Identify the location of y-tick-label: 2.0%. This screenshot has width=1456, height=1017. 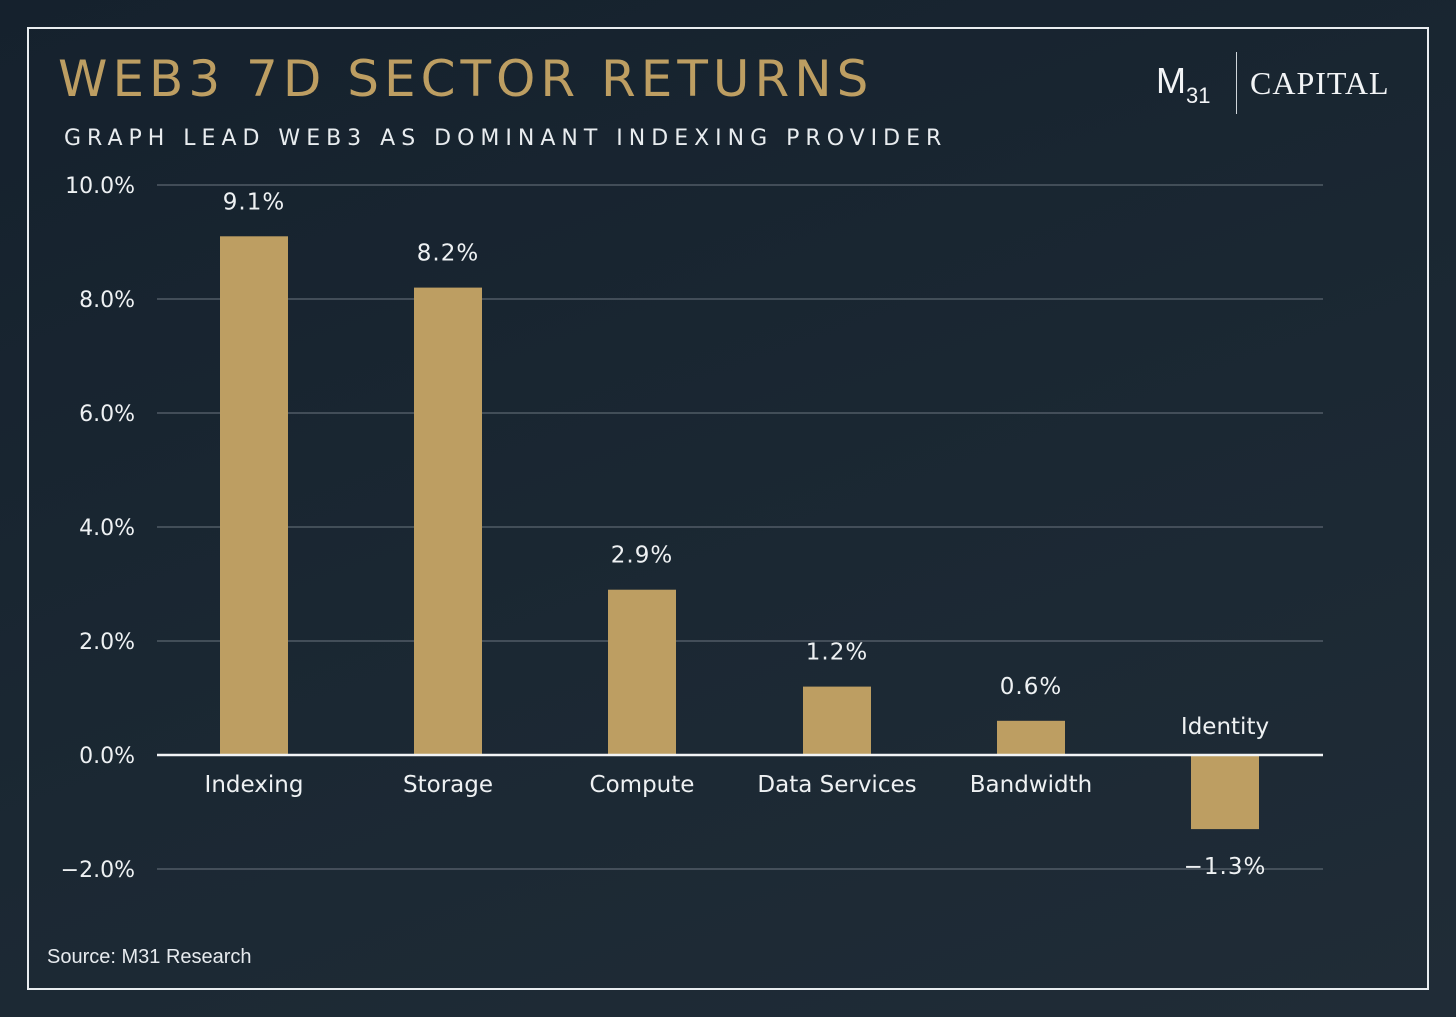
(107, 642).